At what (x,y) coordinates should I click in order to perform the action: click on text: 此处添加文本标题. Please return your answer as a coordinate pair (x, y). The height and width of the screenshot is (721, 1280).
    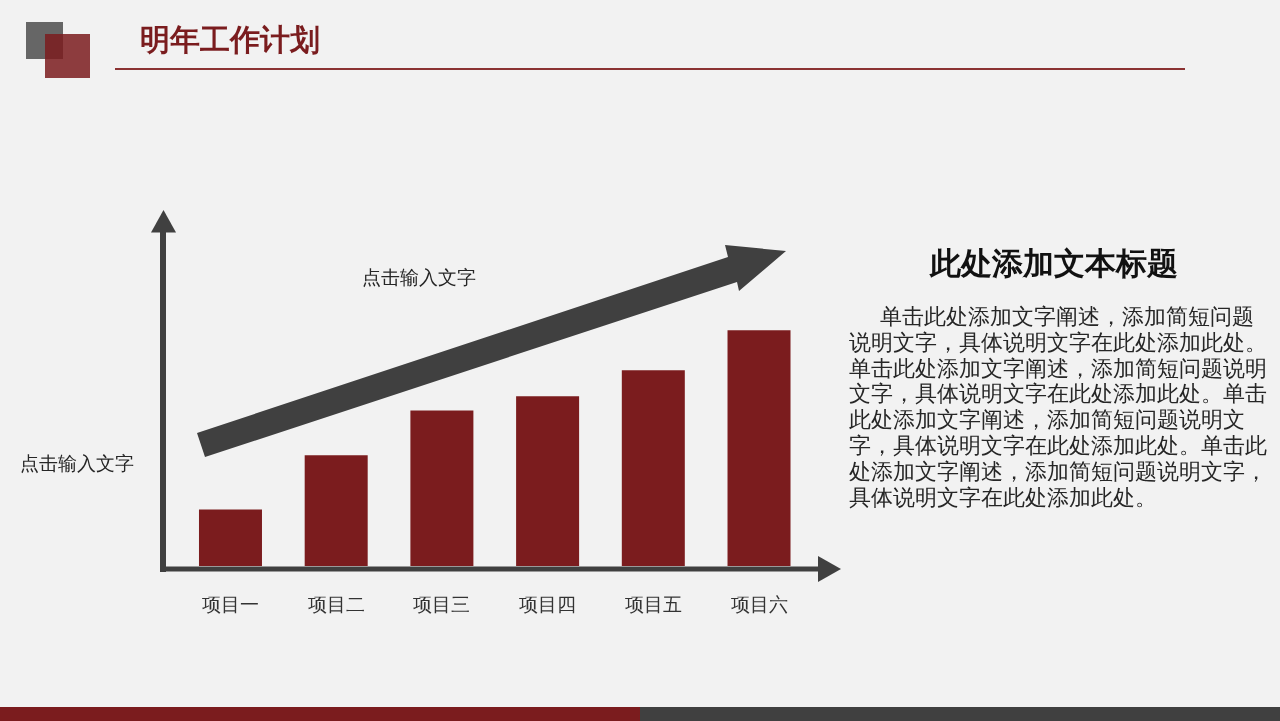
    Looking at the image, I should click on (1053, 263).